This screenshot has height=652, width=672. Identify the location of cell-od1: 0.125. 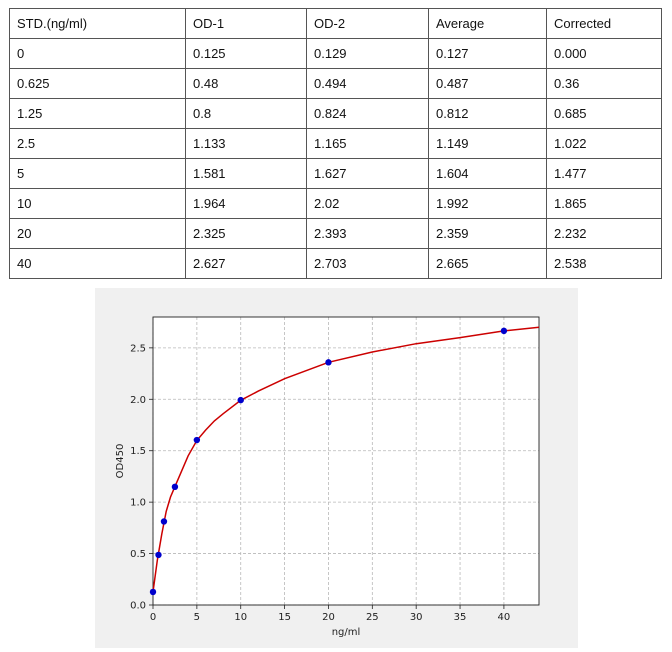
(246, 53).